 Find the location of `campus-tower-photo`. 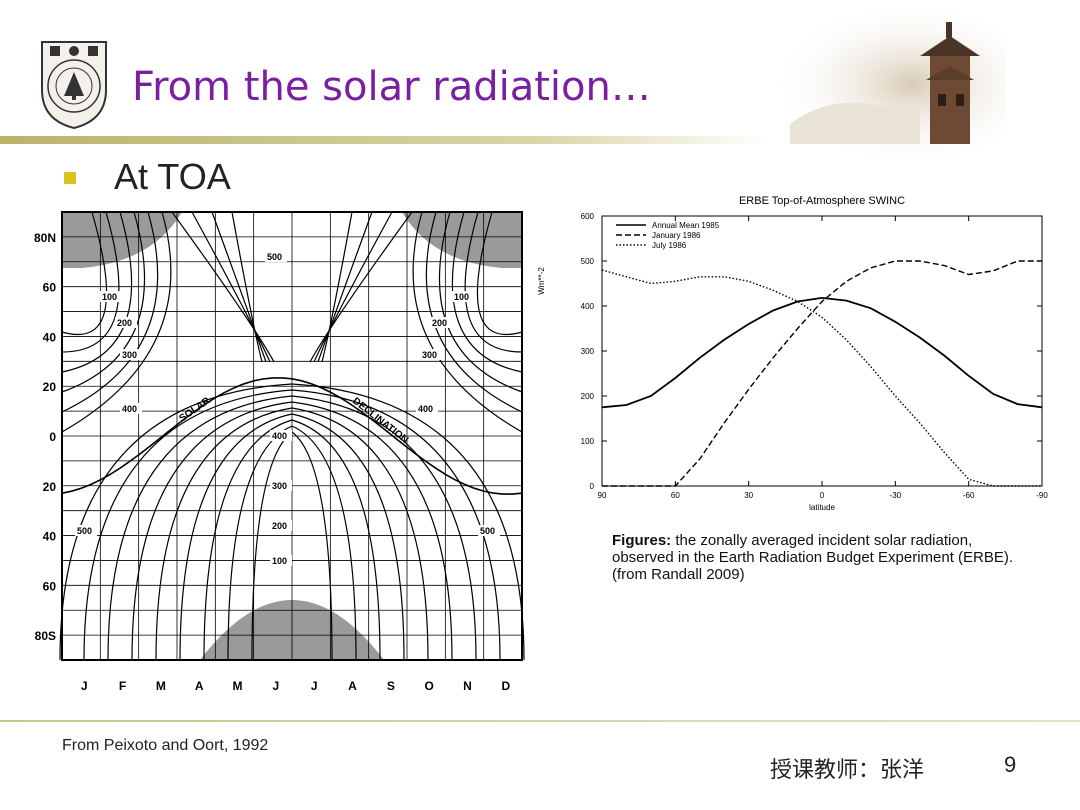

campus-tower-photo is located at coordinates (888, 84).